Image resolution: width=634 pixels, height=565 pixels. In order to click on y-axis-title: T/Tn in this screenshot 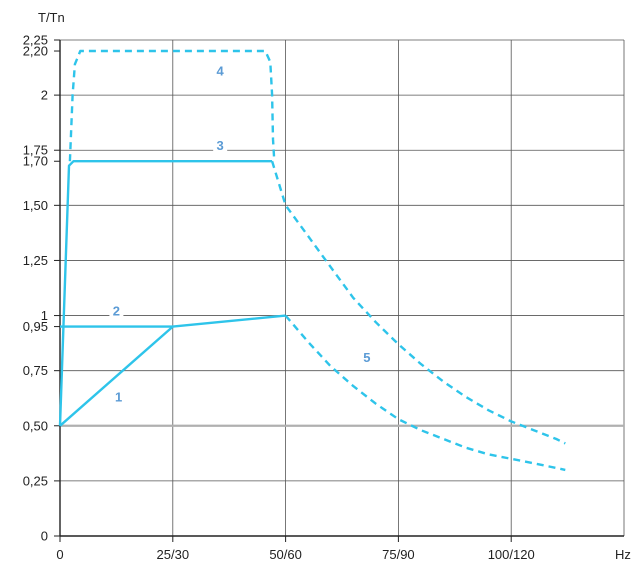, I will do `click(51, 17)`.